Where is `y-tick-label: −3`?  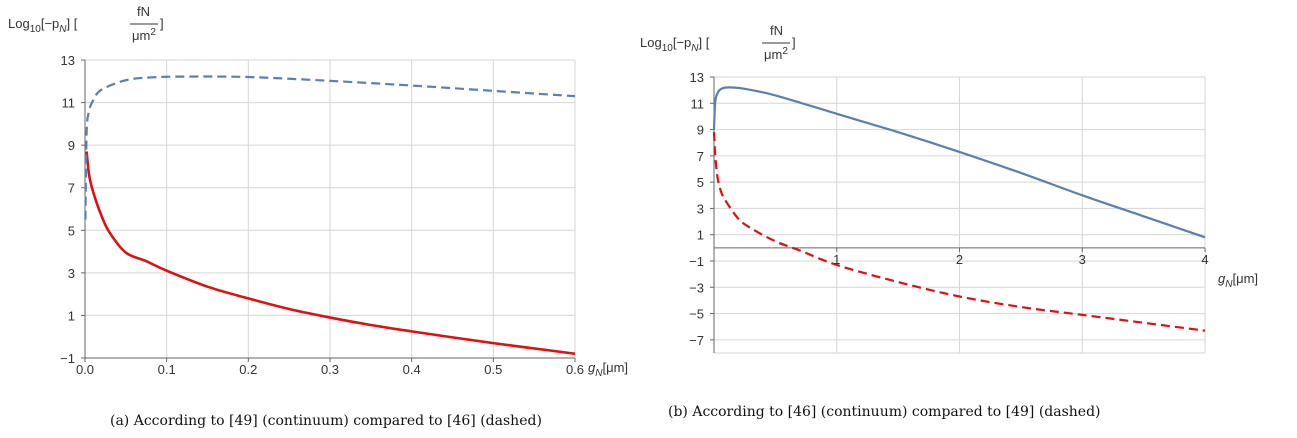 y-tick-label: −3 is located at coordinates (696, 287).